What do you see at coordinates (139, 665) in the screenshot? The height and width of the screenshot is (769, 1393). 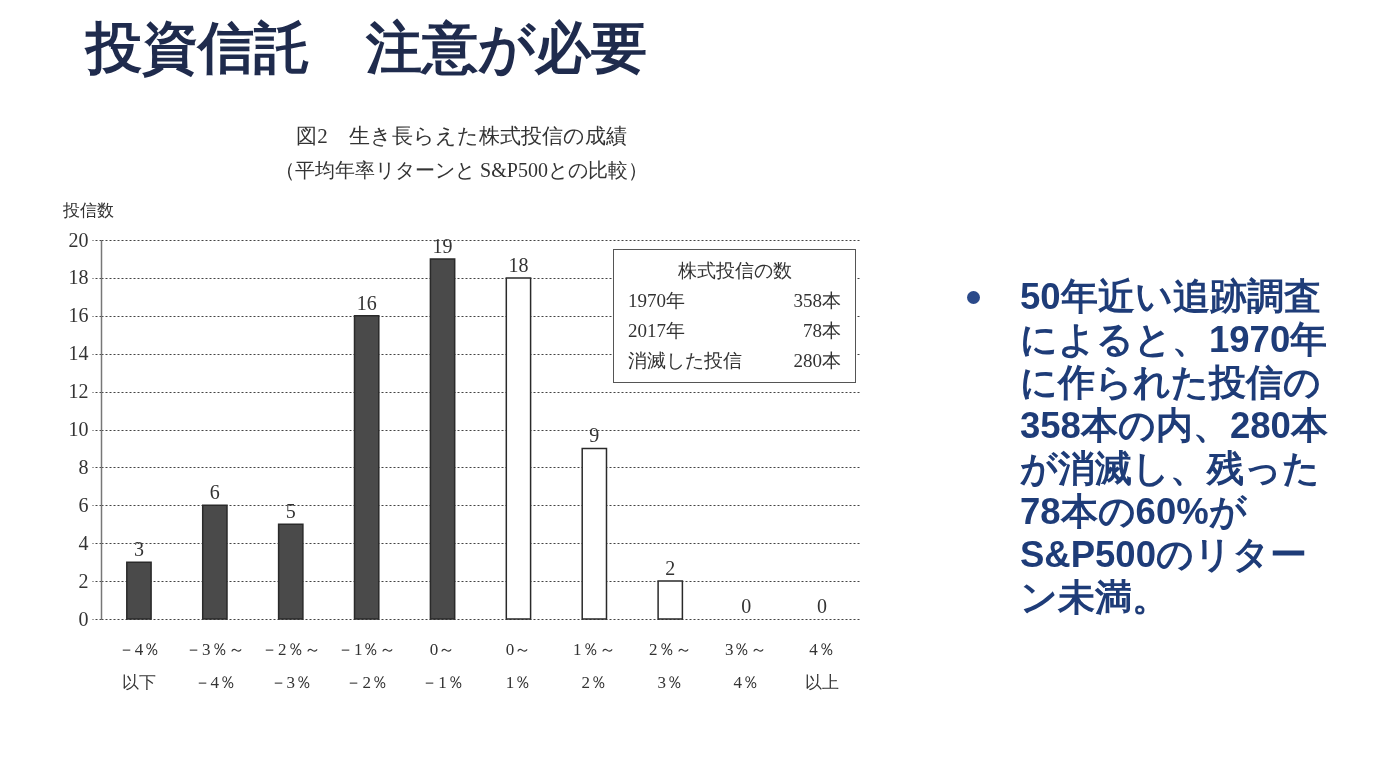 I see `x-tick-label: －4％以下` at bounding box center [139, 665].